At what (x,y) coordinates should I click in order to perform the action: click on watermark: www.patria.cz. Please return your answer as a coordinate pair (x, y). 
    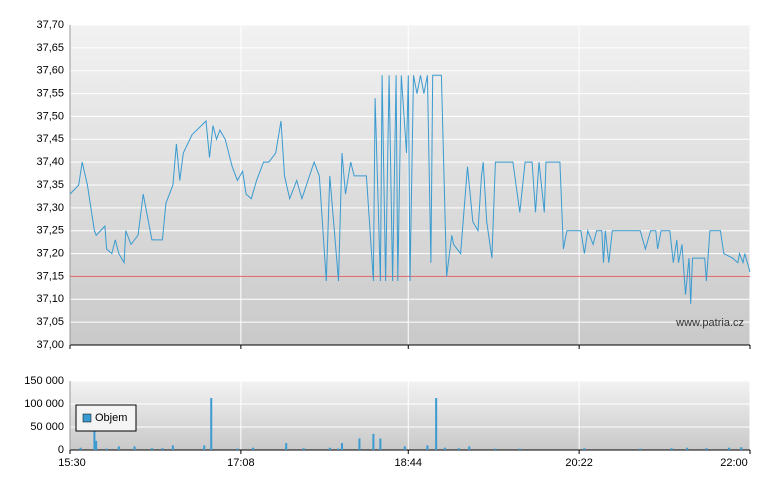
    Looking at the image, I should click on (709, 323).